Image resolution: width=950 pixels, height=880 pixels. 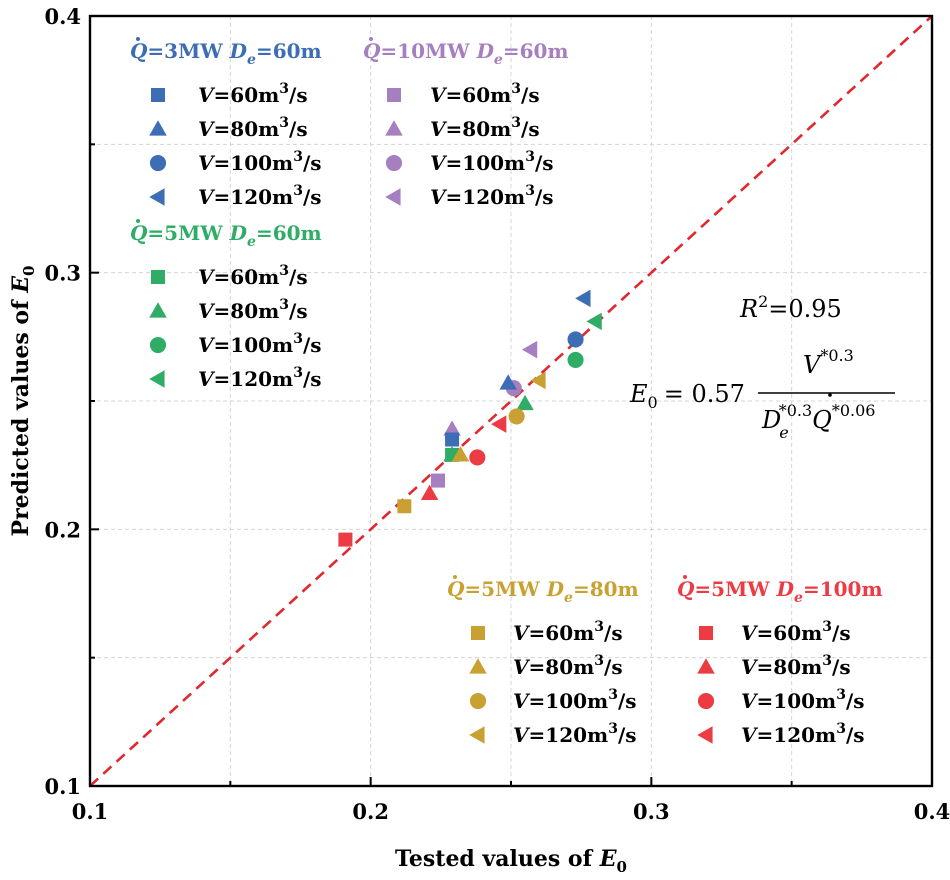 I want to click on y-tick-label: 0.4, so click(x=62, y=16).